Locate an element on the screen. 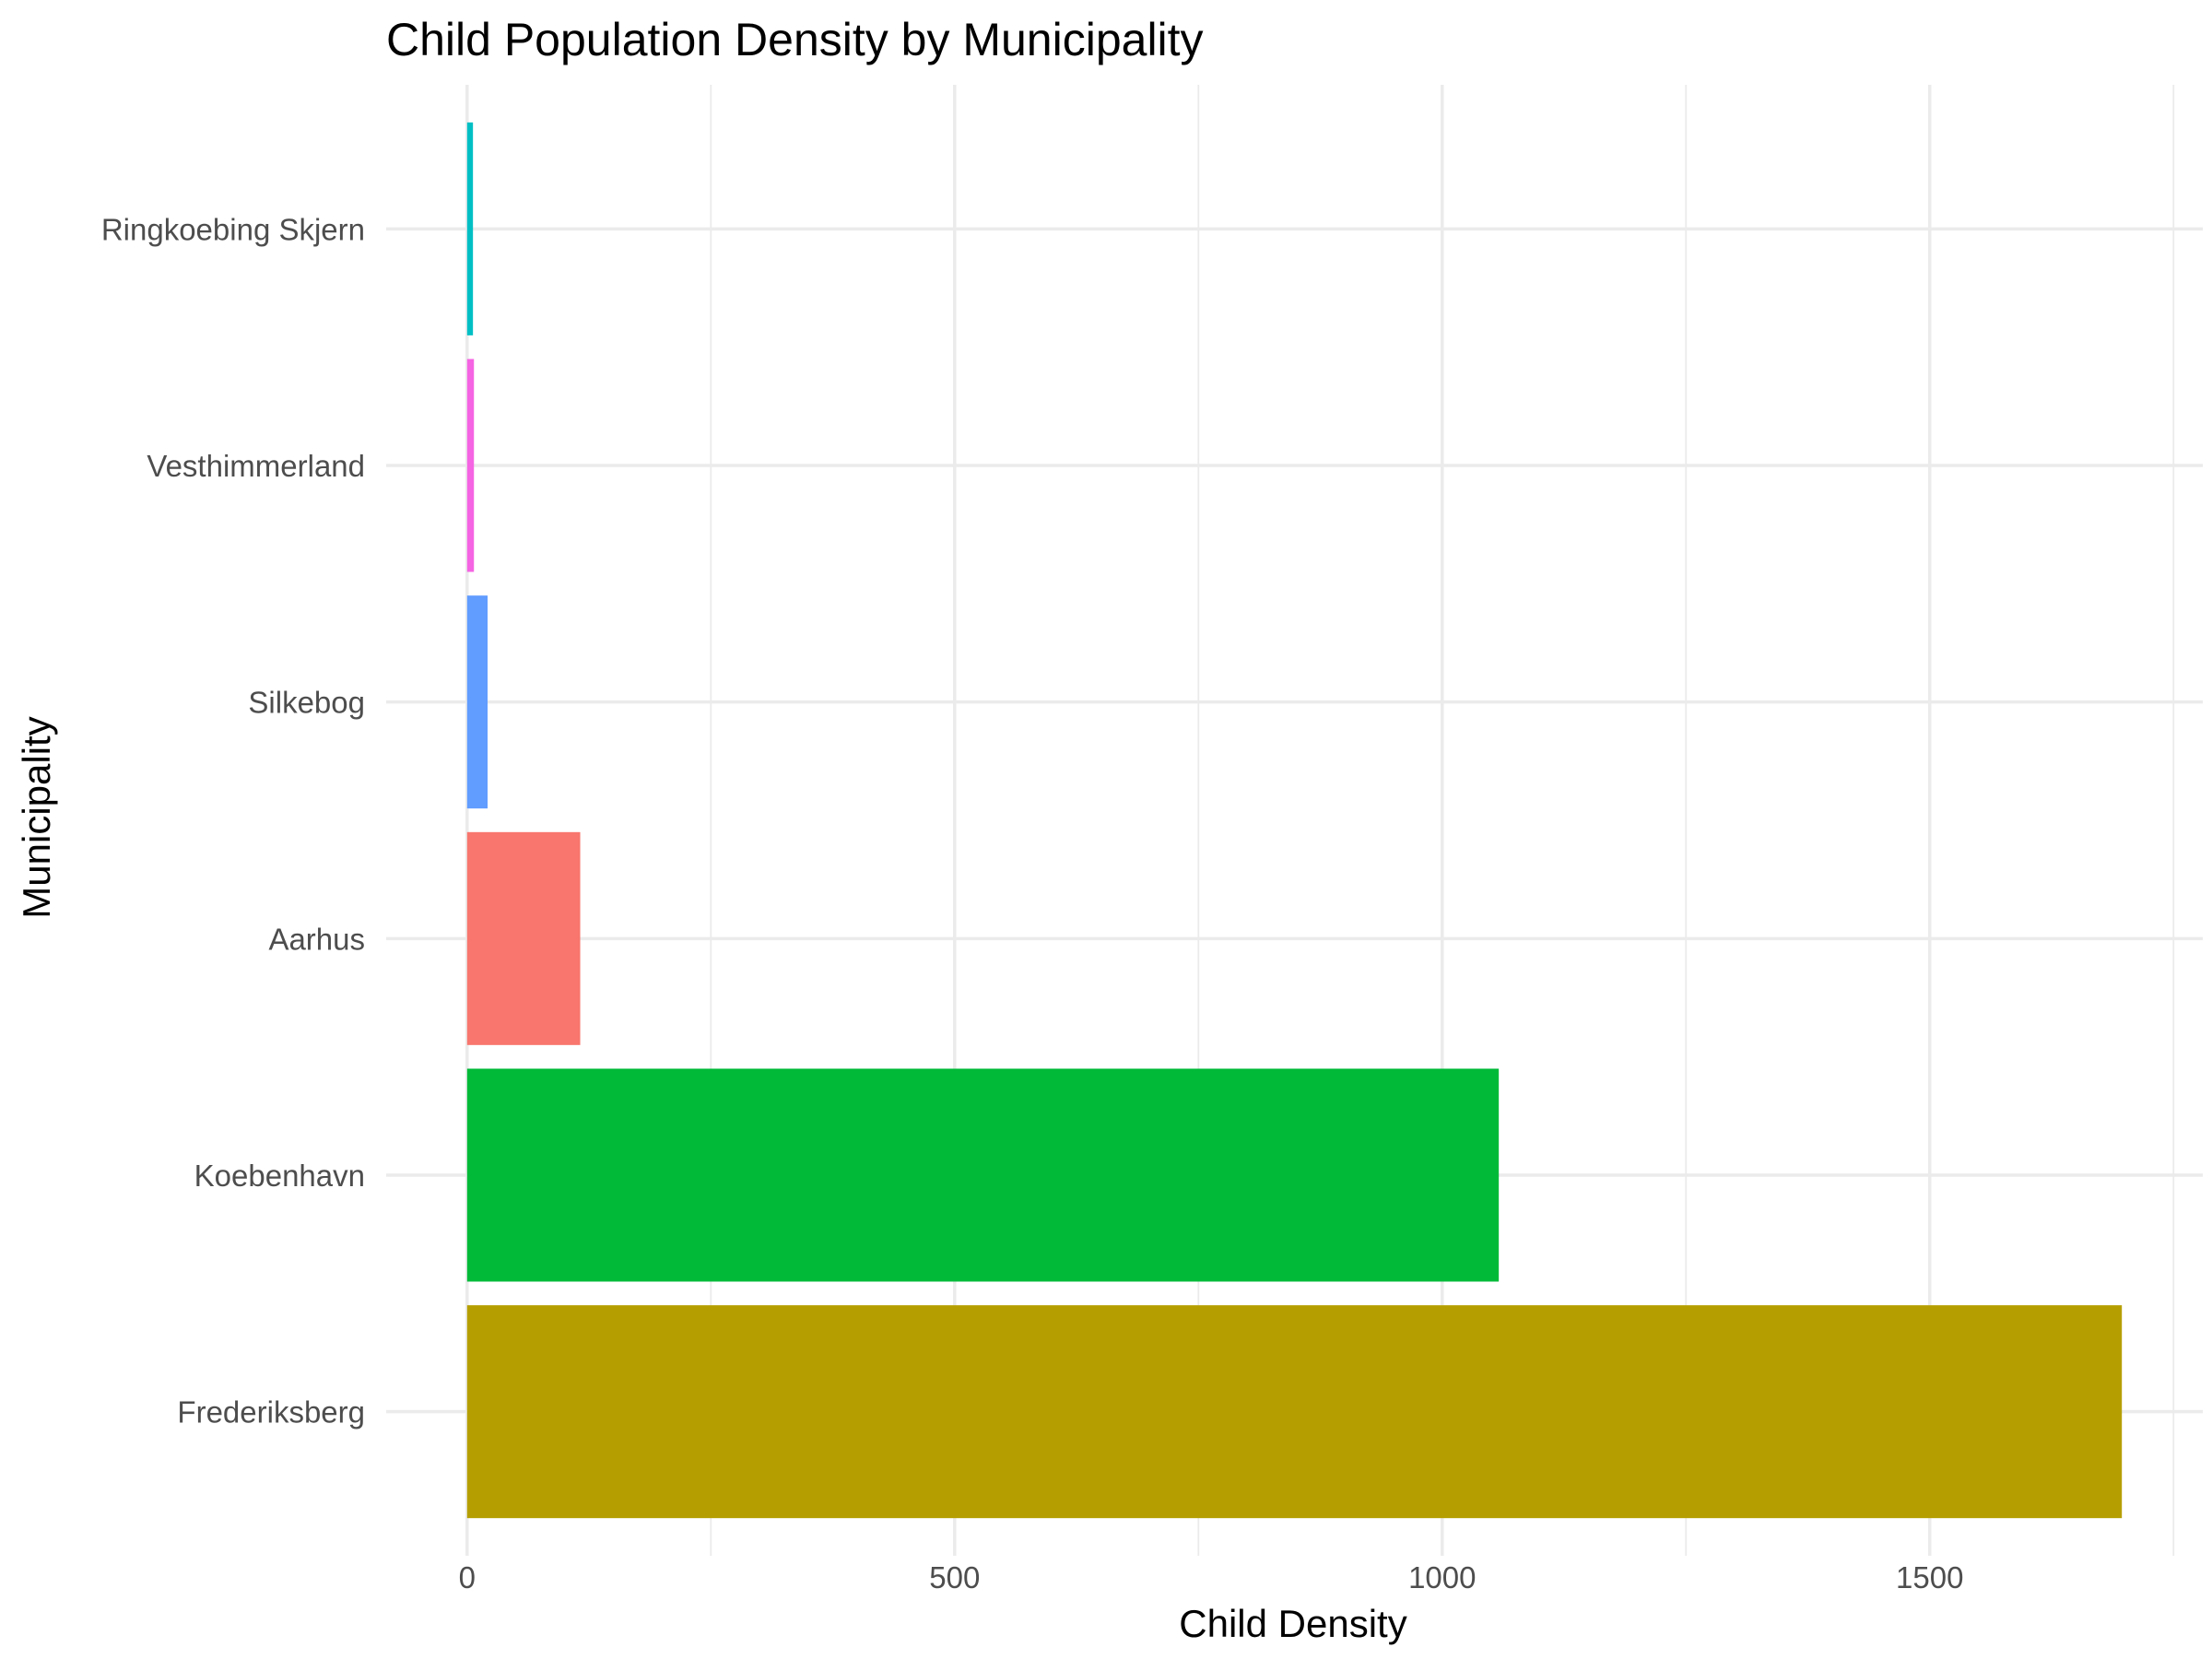  bar-silkebog is located at coordinates (477, 702).